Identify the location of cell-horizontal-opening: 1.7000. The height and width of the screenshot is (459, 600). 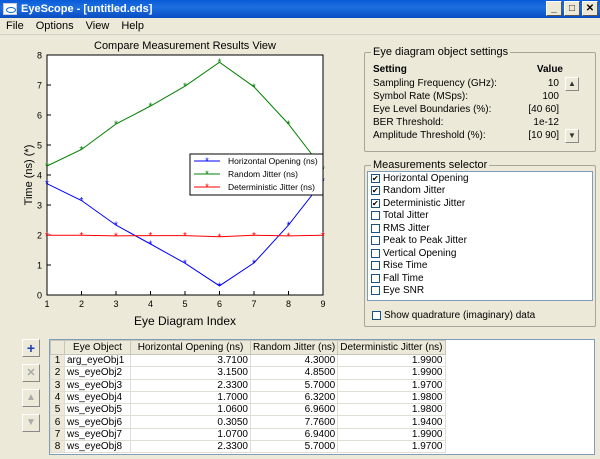
(190, 397).